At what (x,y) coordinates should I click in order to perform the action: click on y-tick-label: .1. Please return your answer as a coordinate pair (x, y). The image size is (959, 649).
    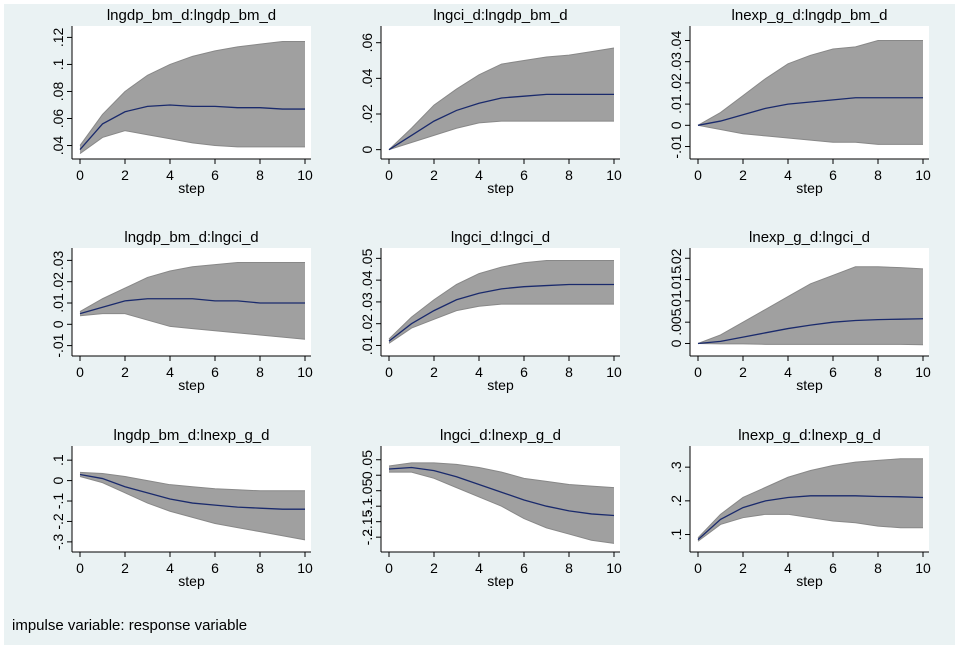
    Looking at the image, I should click on (58, 64).